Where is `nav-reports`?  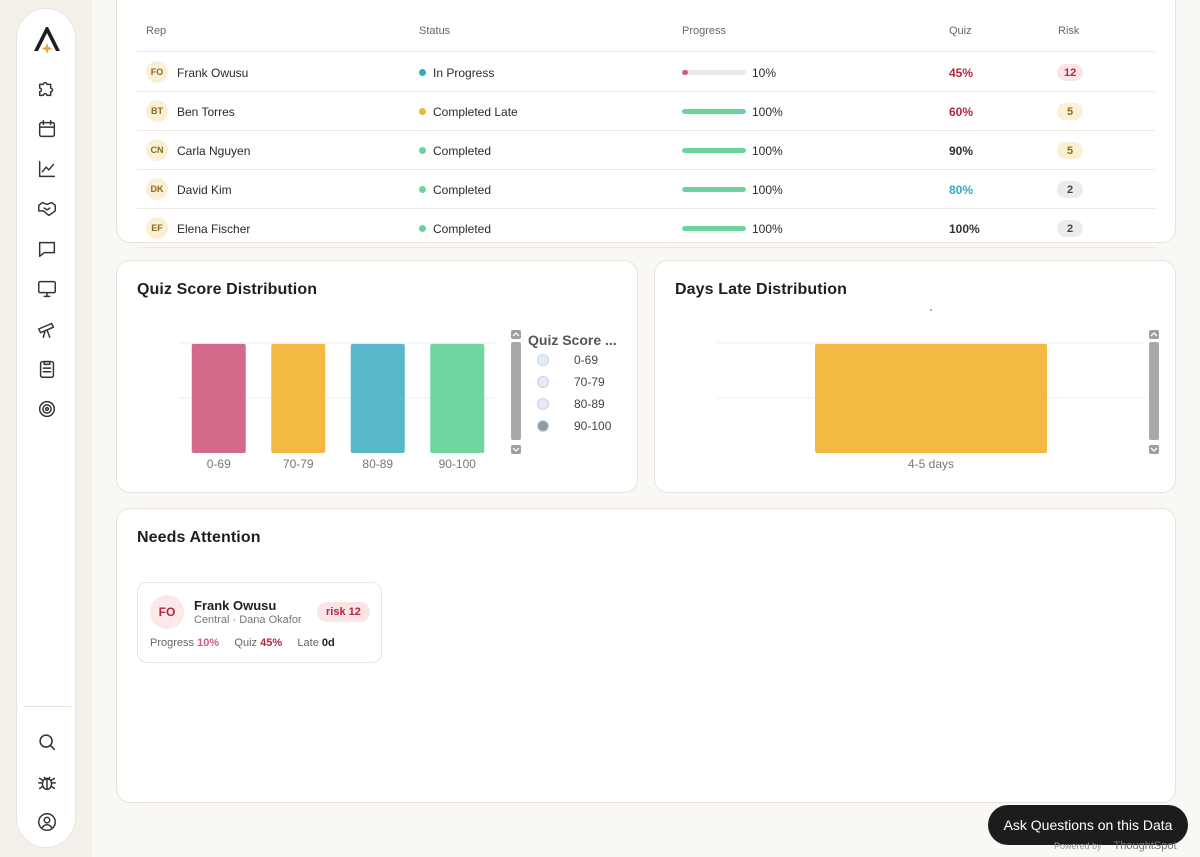
nav-reports is located at coordinates (47, 369).